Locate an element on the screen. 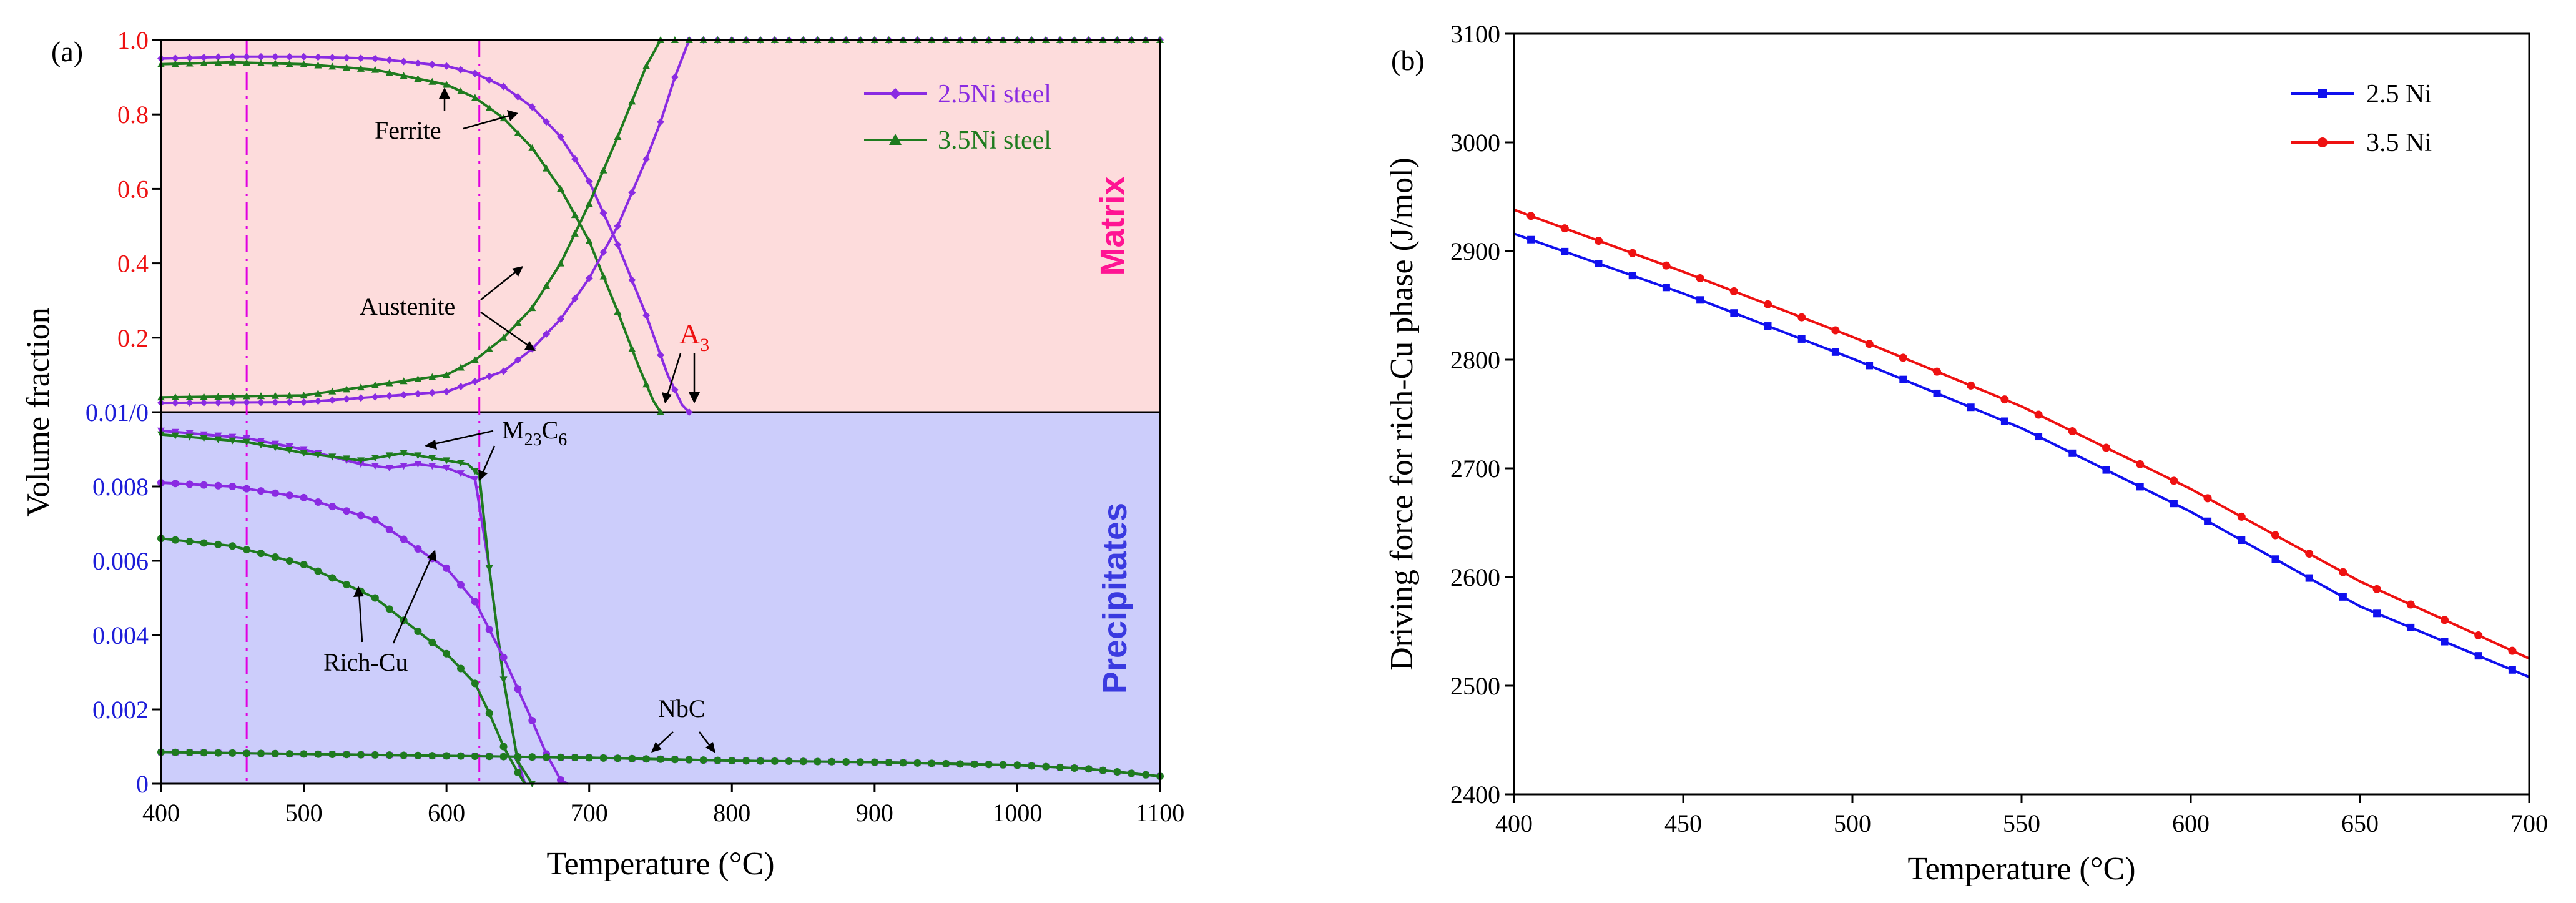 The height and width of the screenshot is (903, 2576). series-2-5ni-steel-rich-cu is located at coordinates (363, 632).